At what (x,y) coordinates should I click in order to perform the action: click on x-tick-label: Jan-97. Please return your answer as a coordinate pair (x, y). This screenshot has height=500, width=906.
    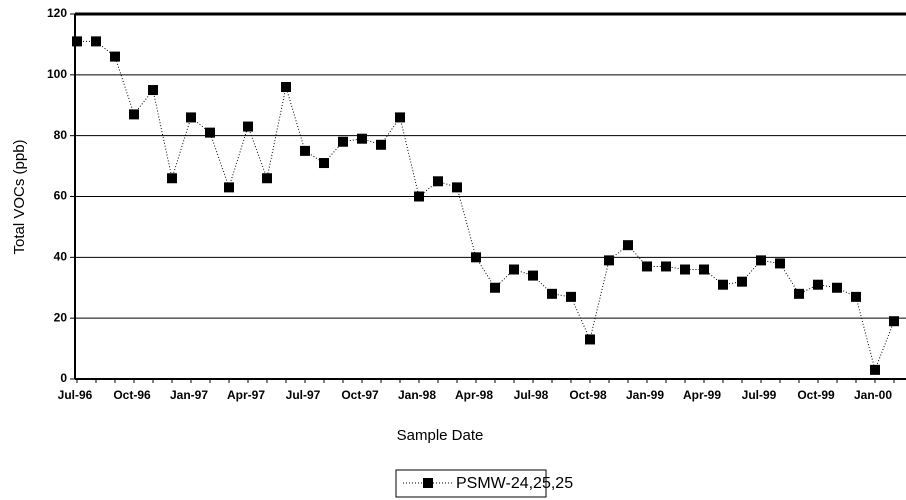
    Looking at the image, I should click on (189, 395).